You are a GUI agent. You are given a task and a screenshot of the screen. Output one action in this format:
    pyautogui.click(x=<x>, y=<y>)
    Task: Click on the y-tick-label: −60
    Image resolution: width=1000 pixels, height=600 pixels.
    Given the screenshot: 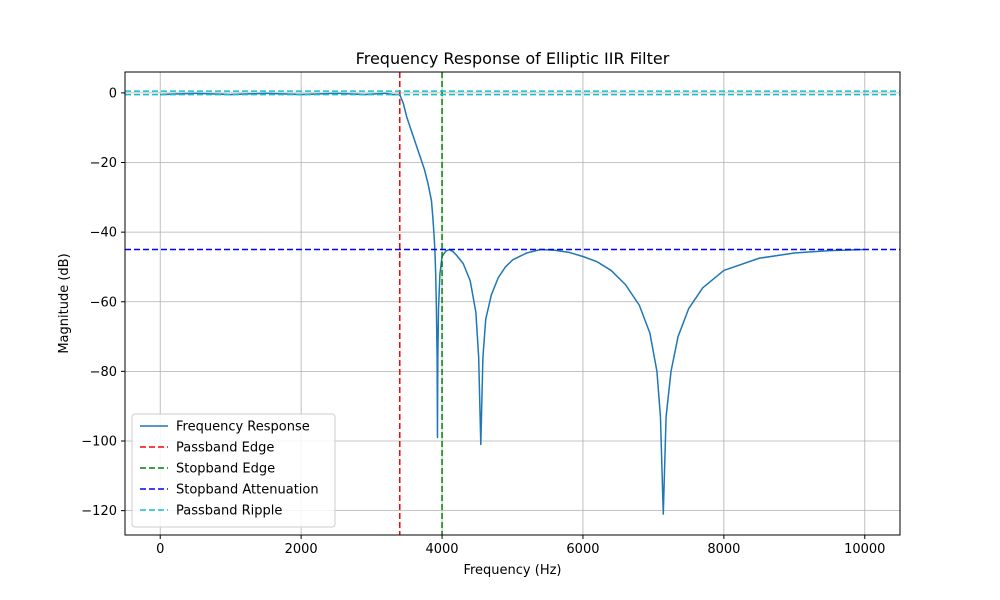 What is the action you would take?
    pyautogui.click(x=103, y=302)
    